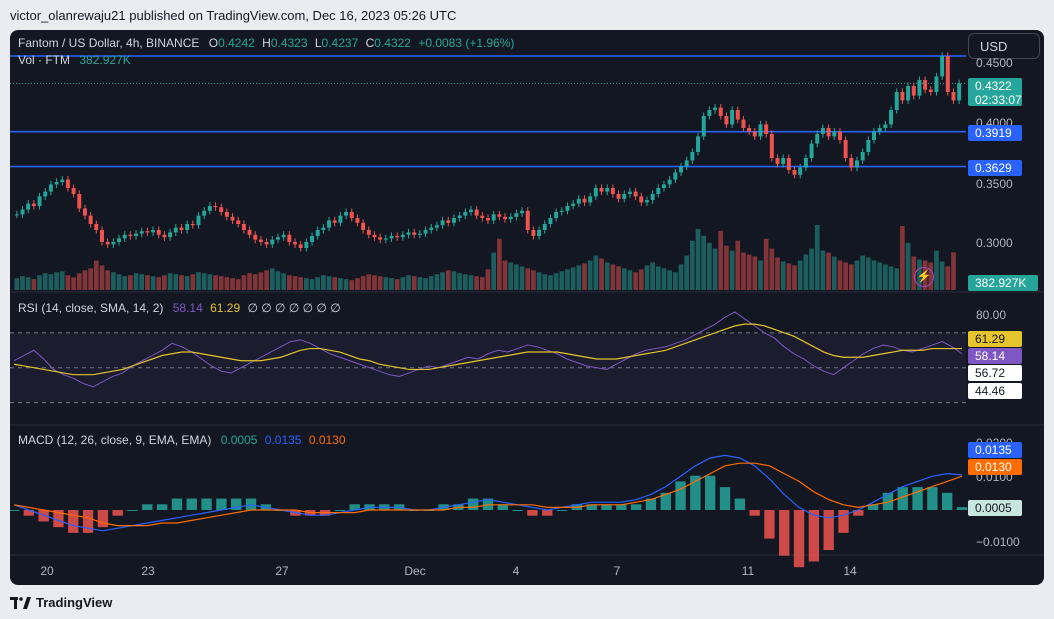 This screenshot has width=1054, height=619. What do you see at coordinates (370, 43) in the screenshot?
I see `close-label: C` at bounding box center [370, 43].